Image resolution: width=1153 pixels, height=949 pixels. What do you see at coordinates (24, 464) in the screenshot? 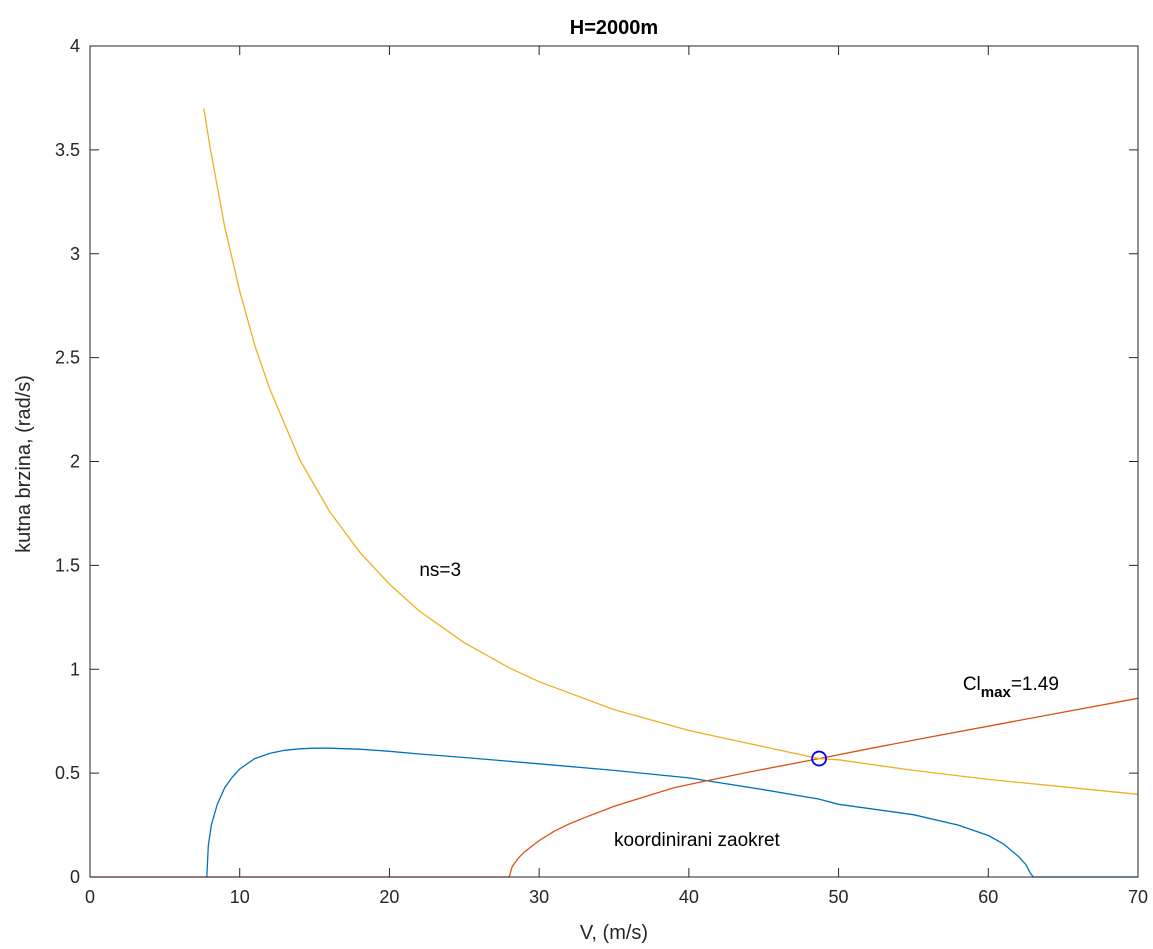
I see `y-axis-label: kutna brzina, (rad/s)` at bounding box center [24, 464].